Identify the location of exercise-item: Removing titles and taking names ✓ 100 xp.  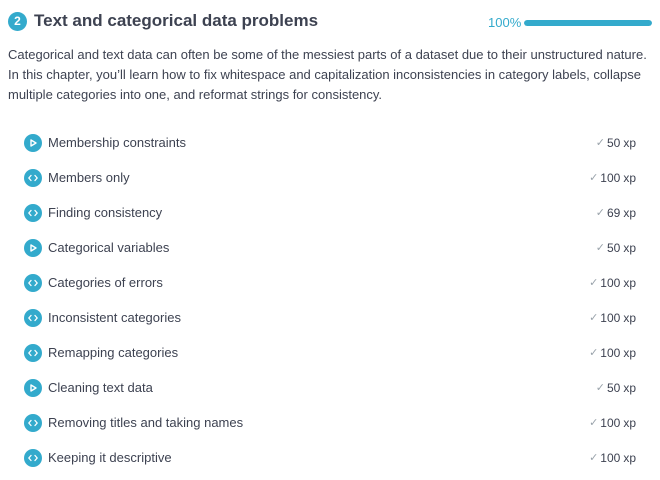
(330, 422).